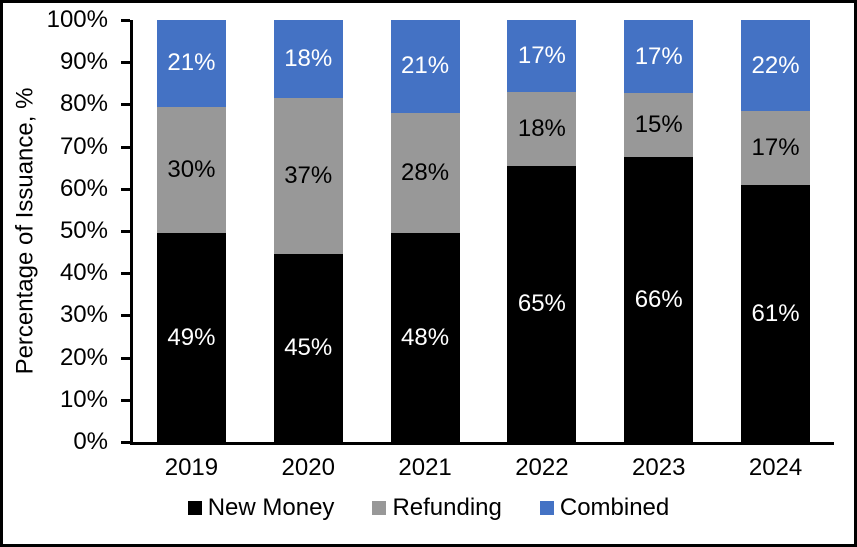 The height and width of the screenshot is (547, 857). I want to click on bar-column-2024: 61% 17% 22%, so click(775, 231).